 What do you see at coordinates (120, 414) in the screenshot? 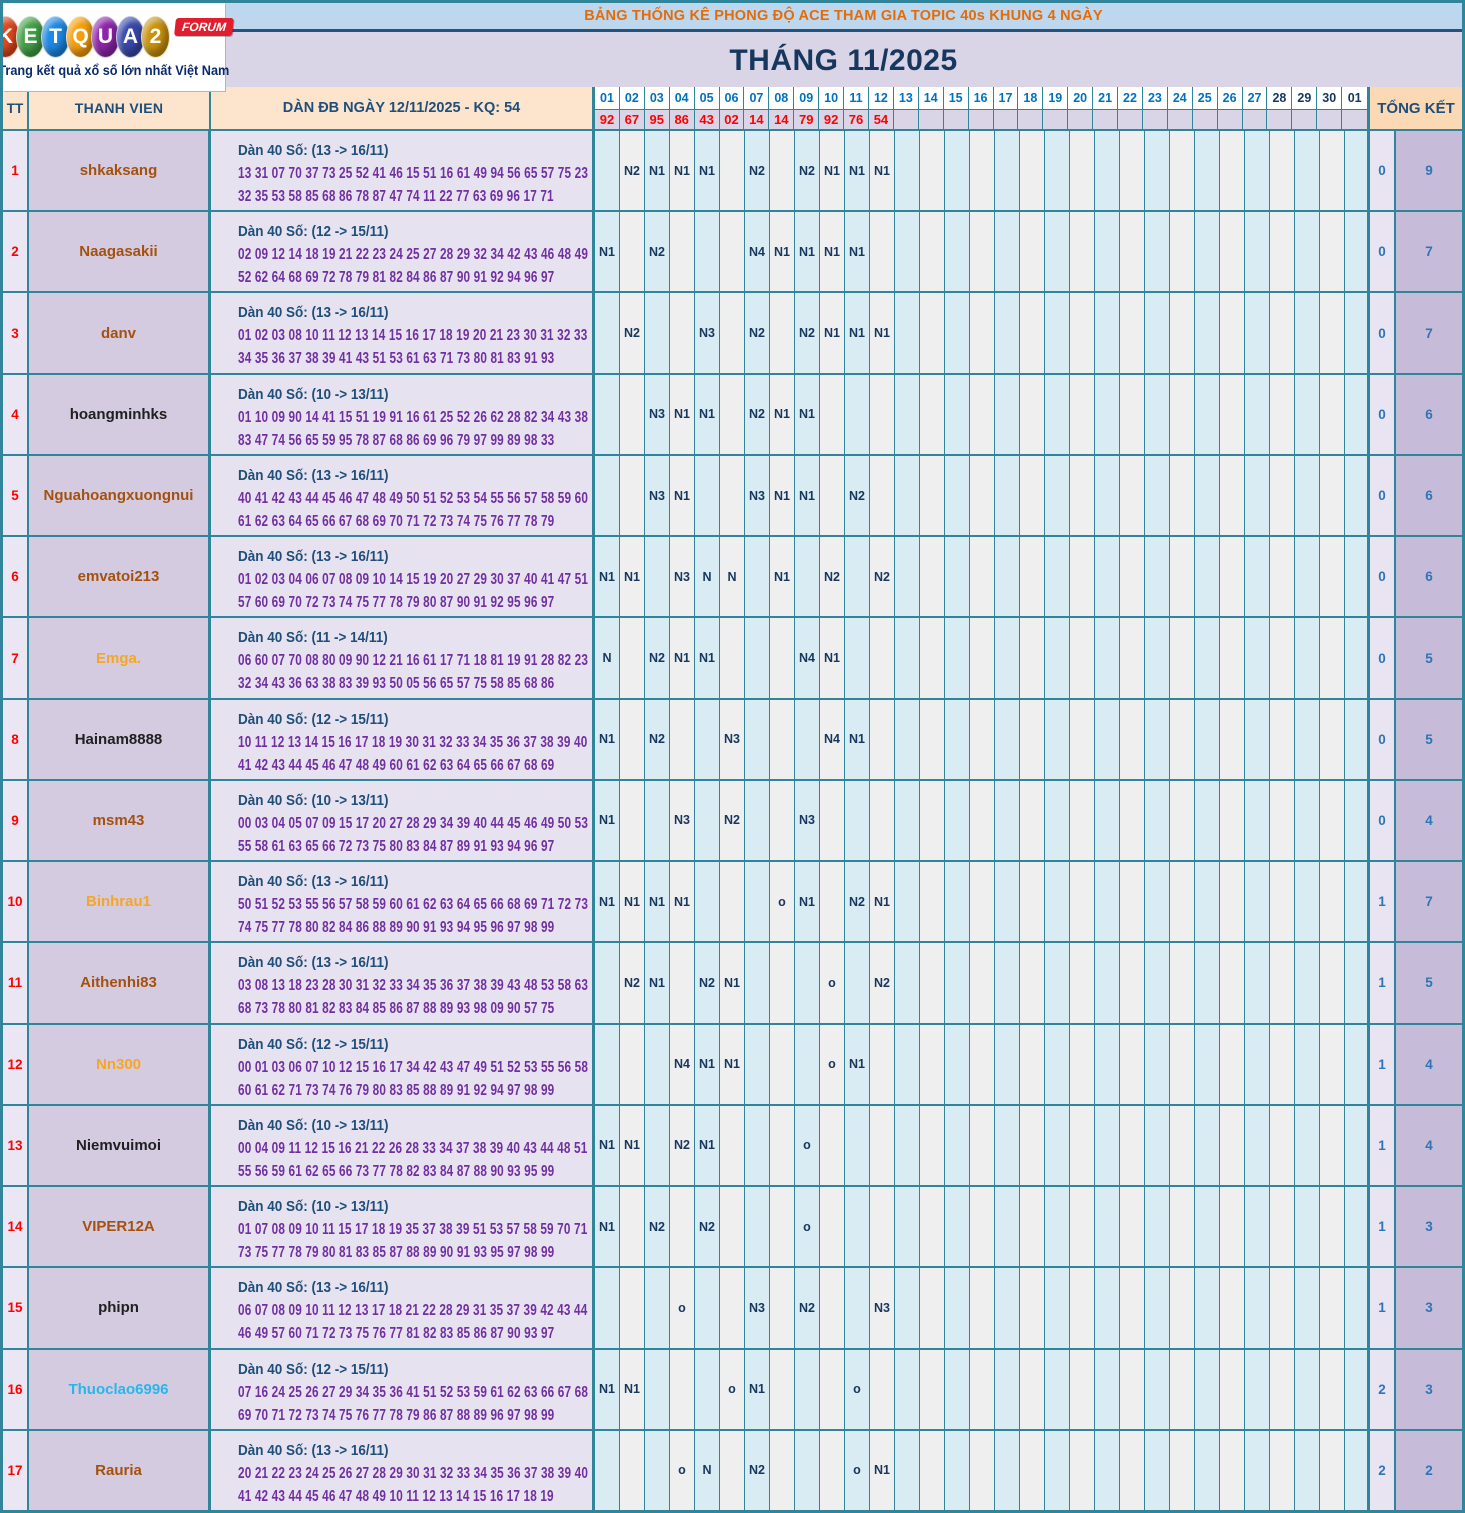
I see `member-name: hoangminhks` at bounding box center [120, 414].